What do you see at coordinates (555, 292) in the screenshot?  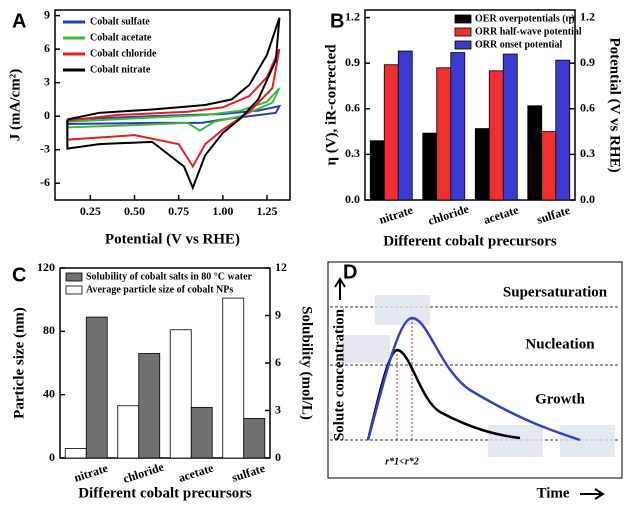 I see `region-label: Supersaturation` at bounding box center [555, 292].